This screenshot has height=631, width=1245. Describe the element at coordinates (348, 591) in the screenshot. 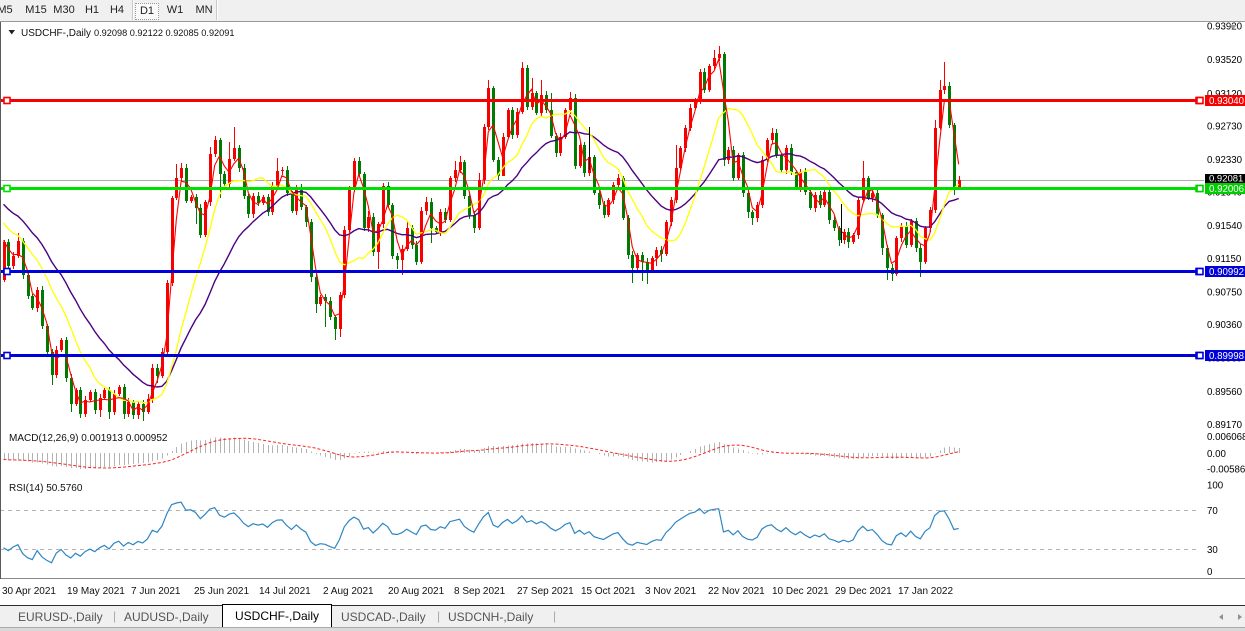

I see `svg-text: 2 Aug 2021` at that location.